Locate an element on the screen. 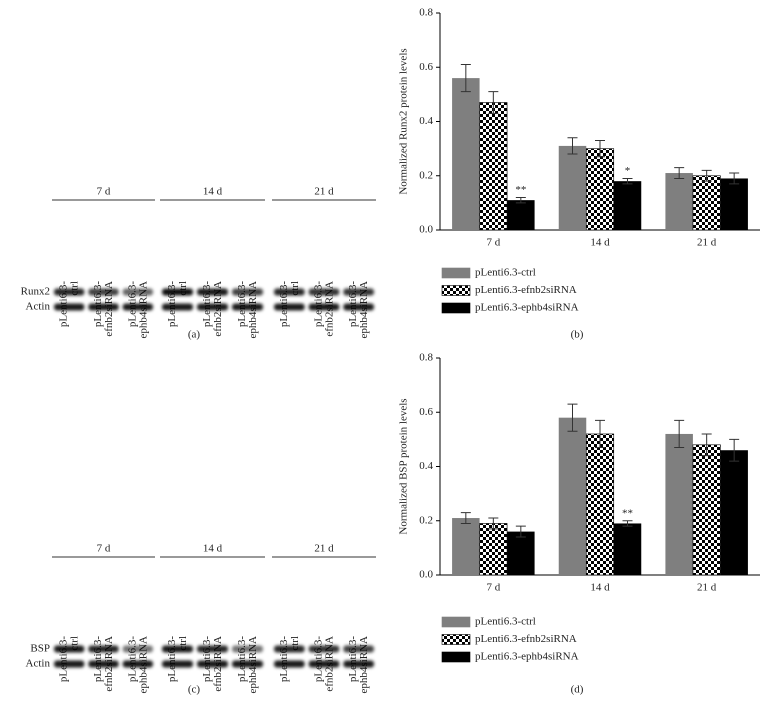 The width and height of the screenshot is (776, 704). y-axis-label: Normalized Runx2 protein levels is located at coordinates (404, 121).